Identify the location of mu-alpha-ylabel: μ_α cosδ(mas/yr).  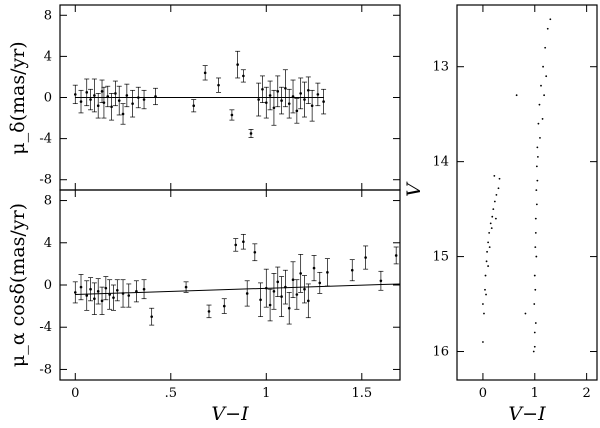
(18, 285).